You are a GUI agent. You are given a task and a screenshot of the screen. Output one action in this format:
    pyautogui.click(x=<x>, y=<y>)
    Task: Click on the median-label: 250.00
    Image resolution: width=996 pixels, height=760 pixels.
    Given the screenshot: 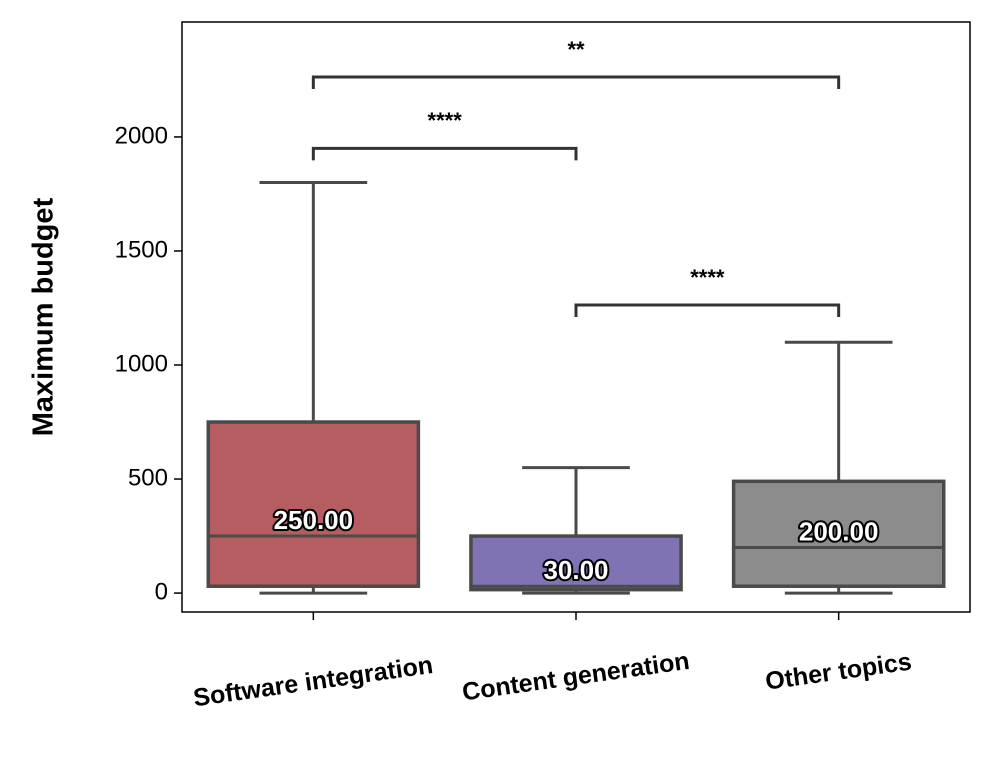 What is the action you would take?
    pyautogui.click(x=314, y=520)
    